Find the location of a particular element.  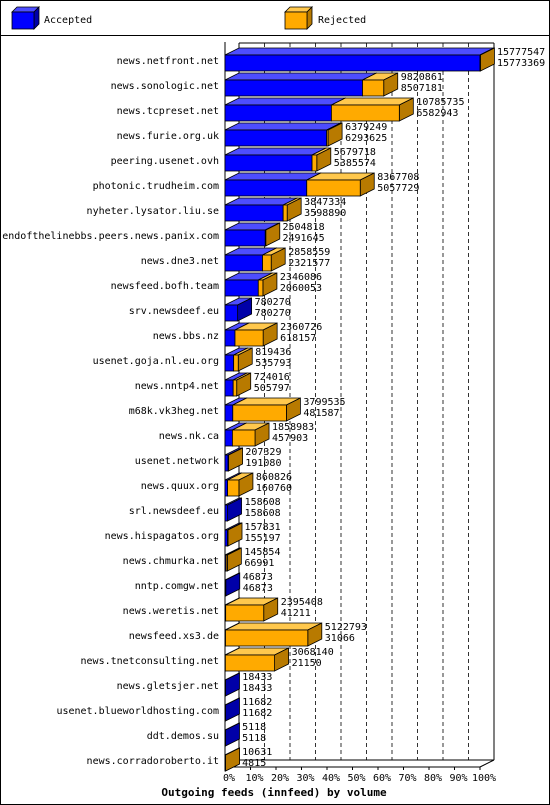

category-label: news.hispagatos.org is located at coordinates (162, 536).